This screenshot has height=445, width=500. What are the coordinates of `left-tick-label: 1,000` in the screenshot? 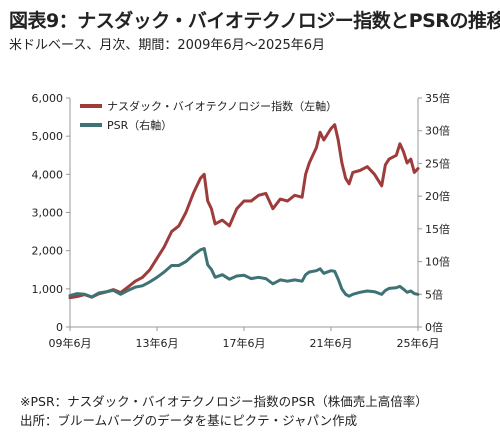 It's located at (48, 289).